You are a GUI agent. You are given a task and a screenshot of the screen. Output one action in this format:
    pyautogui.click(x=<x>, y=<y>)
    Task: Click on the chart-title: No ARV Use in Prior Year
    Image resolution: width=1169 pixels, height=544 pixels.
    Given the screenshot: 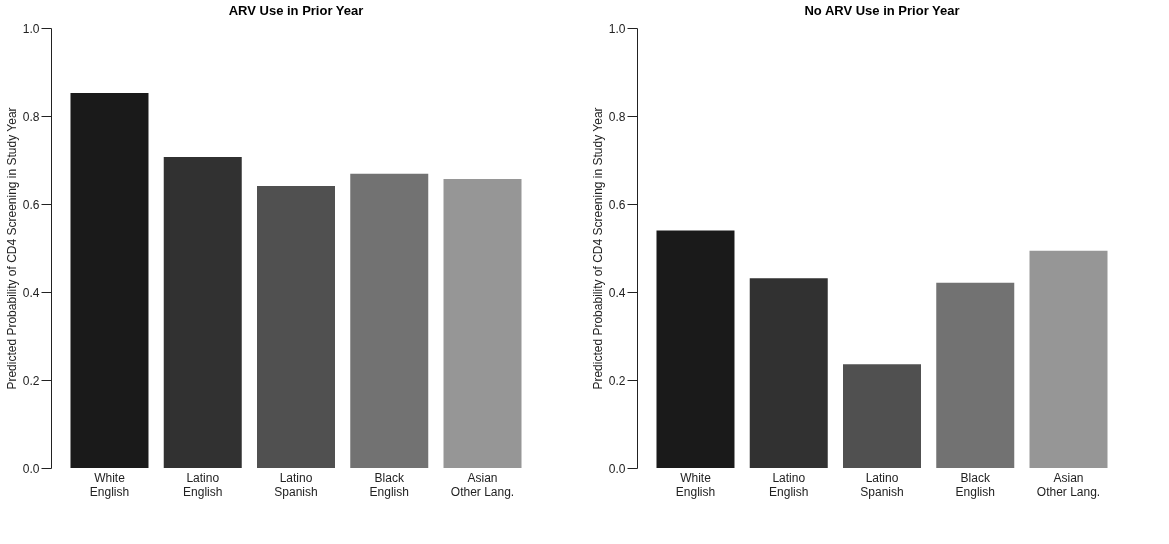 What is the action you would take?
    pyautogui.click(x=882, y=10)
    